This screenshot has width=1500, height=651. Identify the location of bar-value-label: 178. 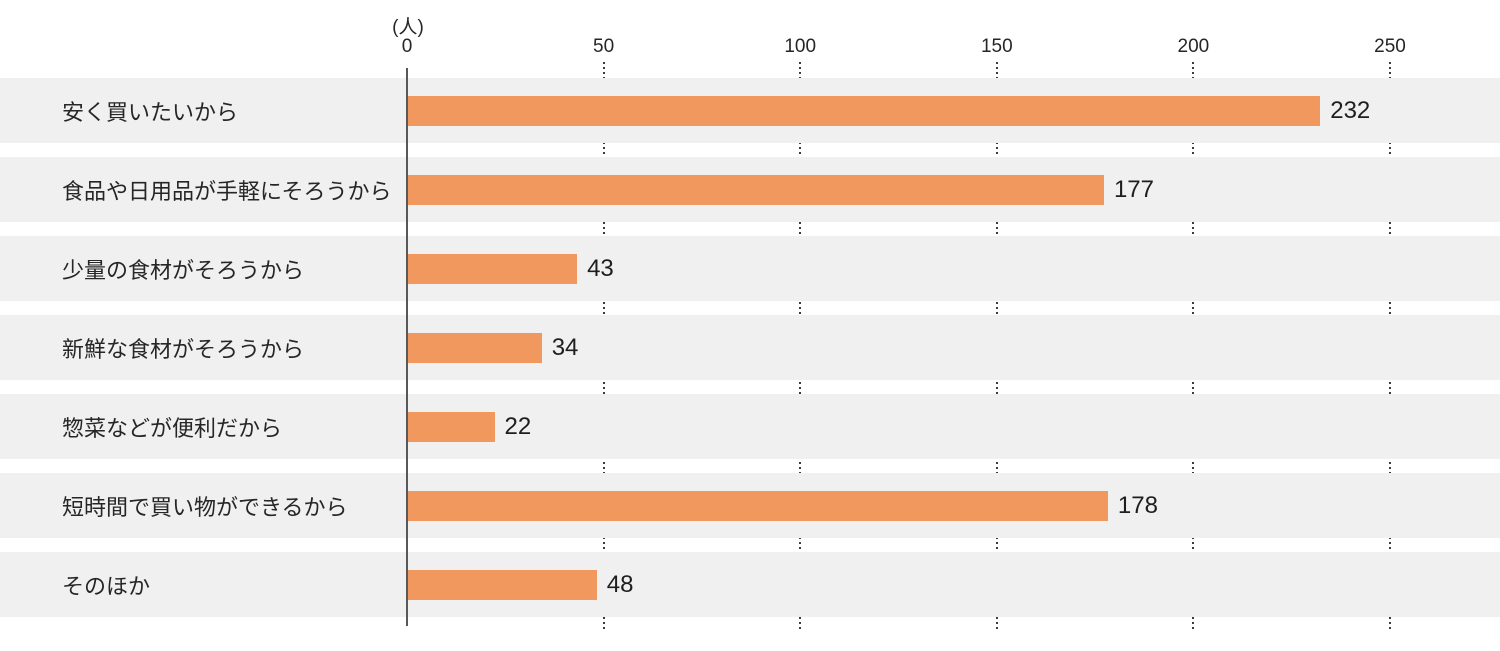
(1137, 505).